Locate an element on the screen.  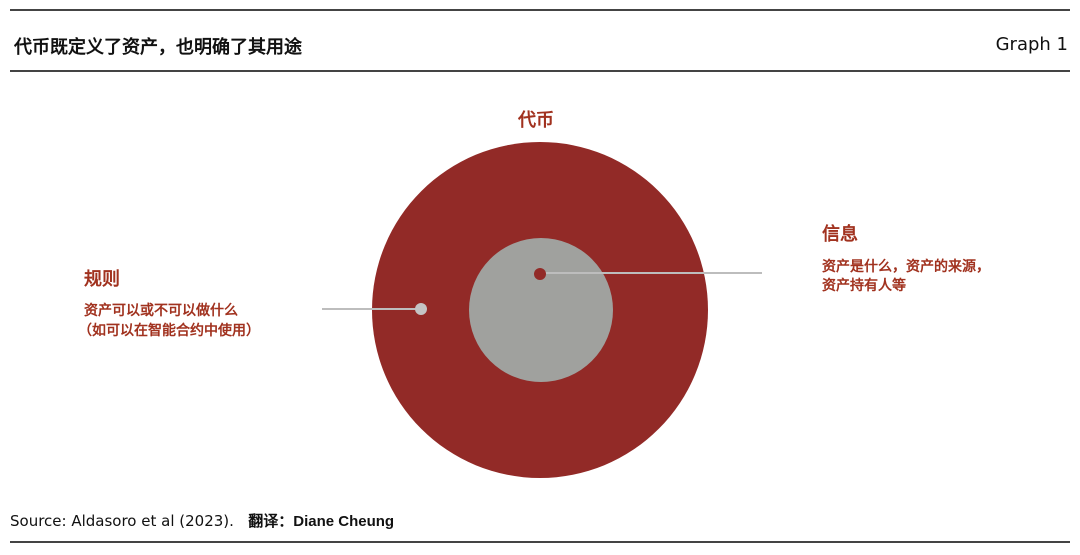
bottom-rule is located at coordinates (540, 542).